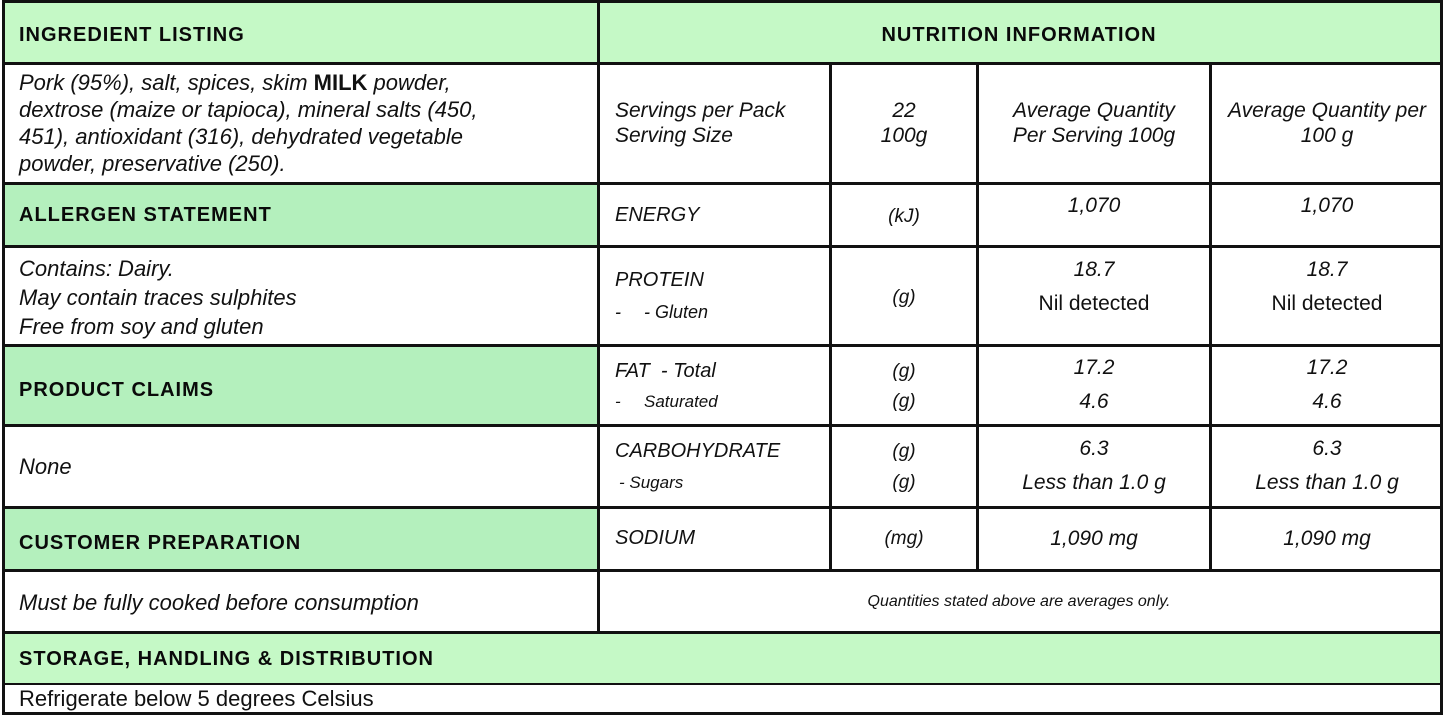  What do you see at coordinates (904, 451) in the screenshot?
I see `carbohydrate-unit: (g)` at bounding box center [904, 451].